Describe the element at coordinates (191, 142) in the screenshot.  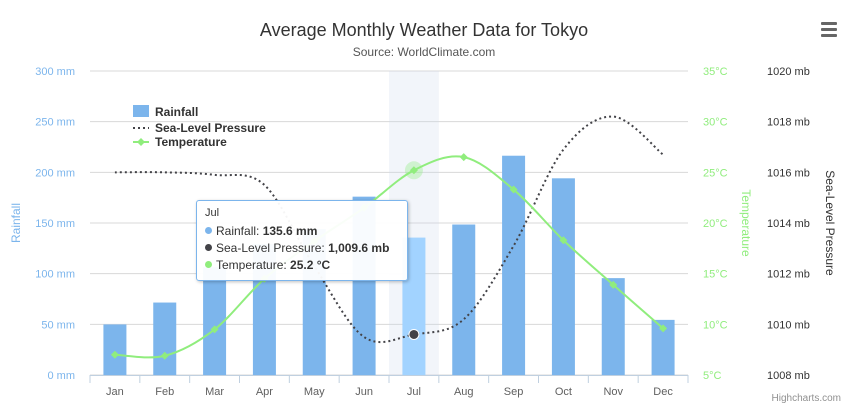
I see `legend-temperature-label: Temperature` at that location.